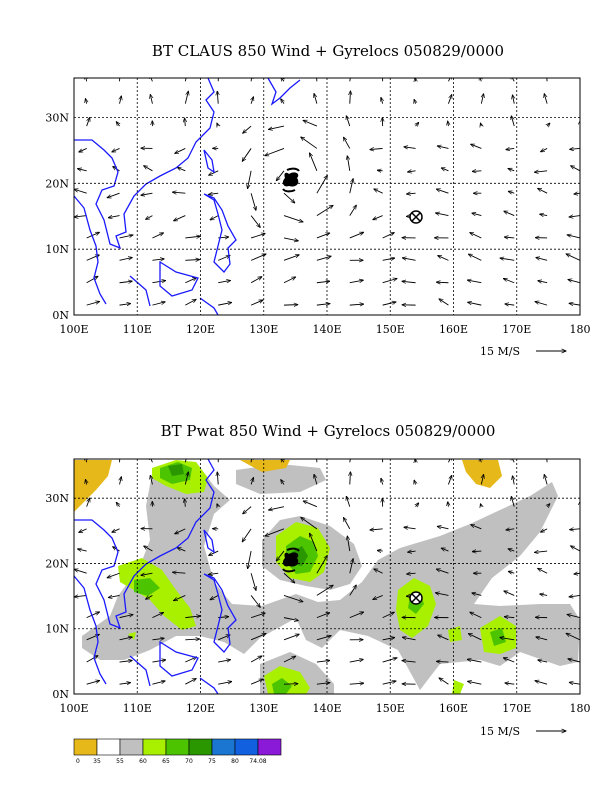  I want to click on x-tick-label: 130E, so click(263, 329).